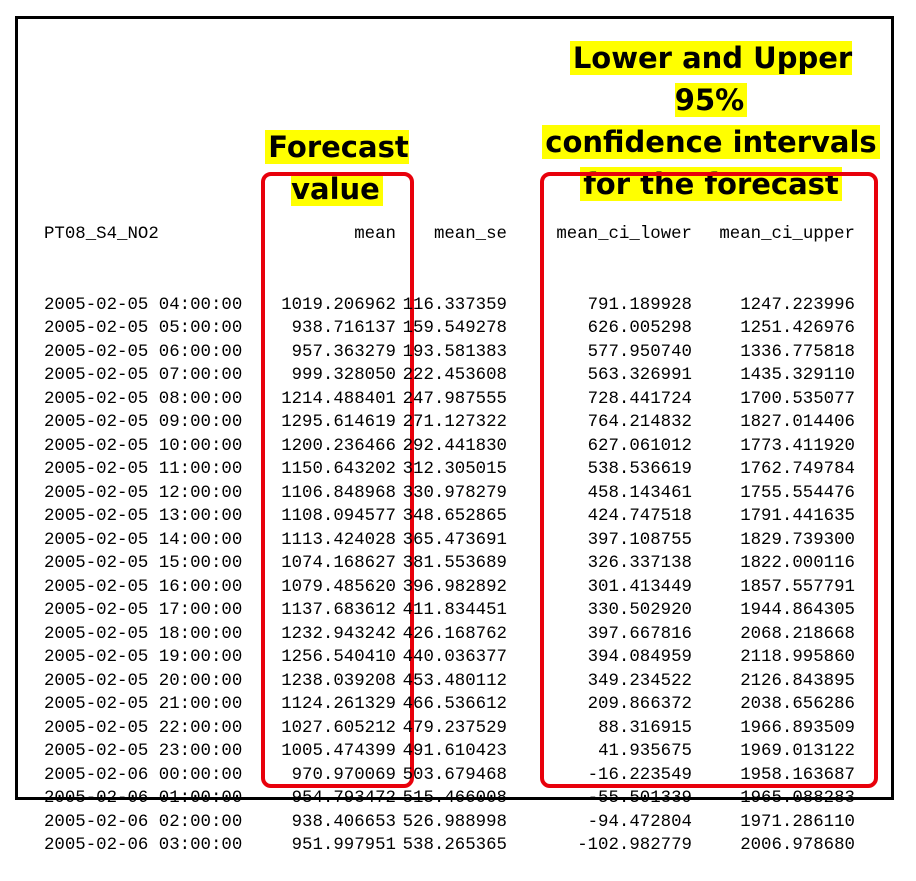 This screenshot has height=881, width=916. What do you see at coordinates (338, 516) in the screenshot?
I see `cell-mean: 1108.094577` at bounding box center [338, 516].